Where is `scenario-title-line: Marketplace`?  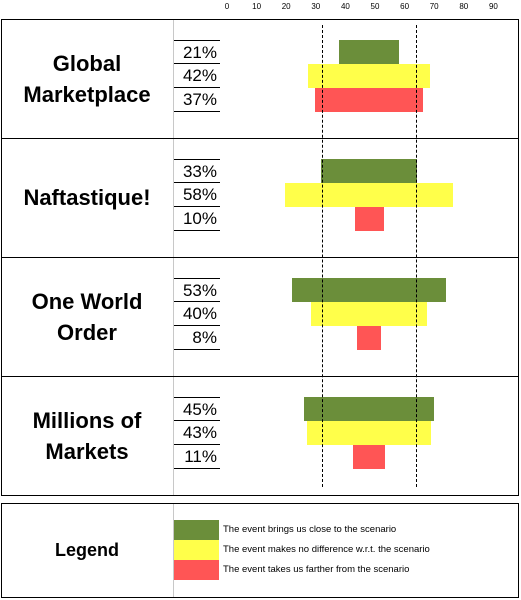 scenario-title-line: Marketplace is located at coordinates (87, 94).